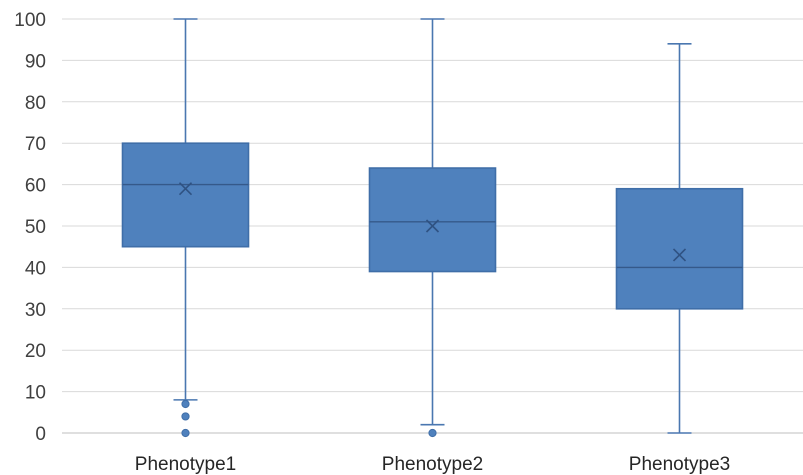 This screenshot has height=475, width=803. Describe the element at coordinates (185, 464) in the screenshot. I see `x-category-label: Phenotype1` at that location.